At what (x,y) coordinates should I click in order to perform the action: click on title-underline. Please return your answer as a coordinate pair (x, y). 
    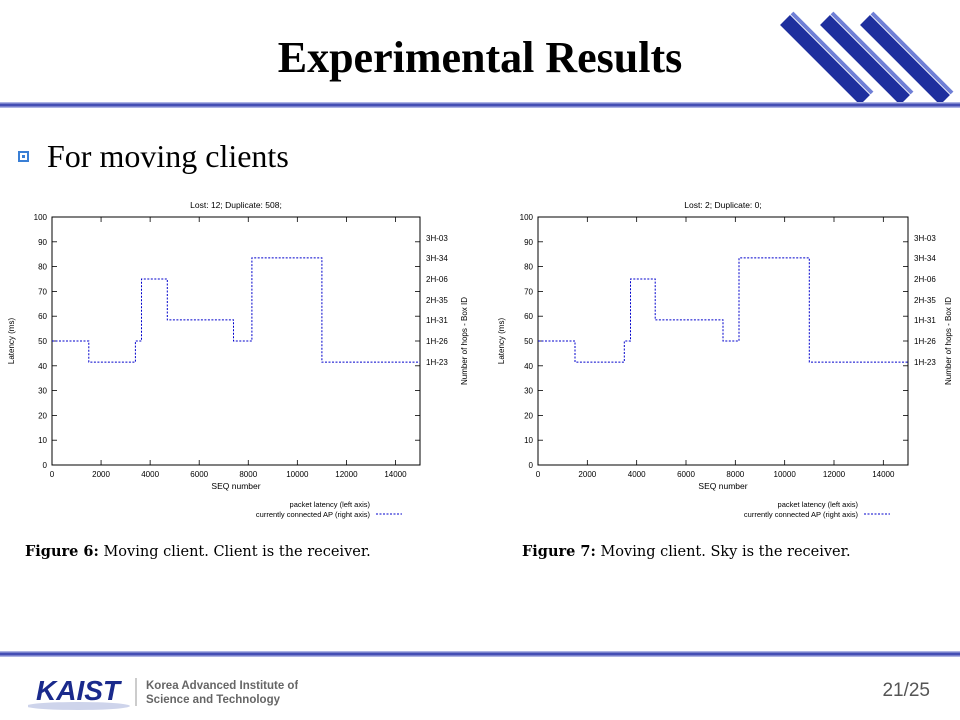
    Looking at the image, I should click on (480, 105).